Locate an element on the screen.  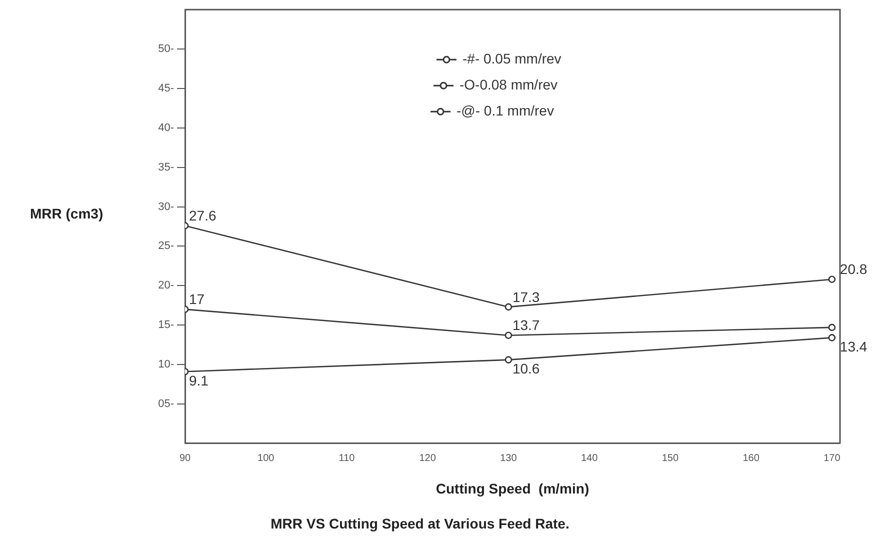
y-tick-label: 05- is located at coordinates (166, 404).